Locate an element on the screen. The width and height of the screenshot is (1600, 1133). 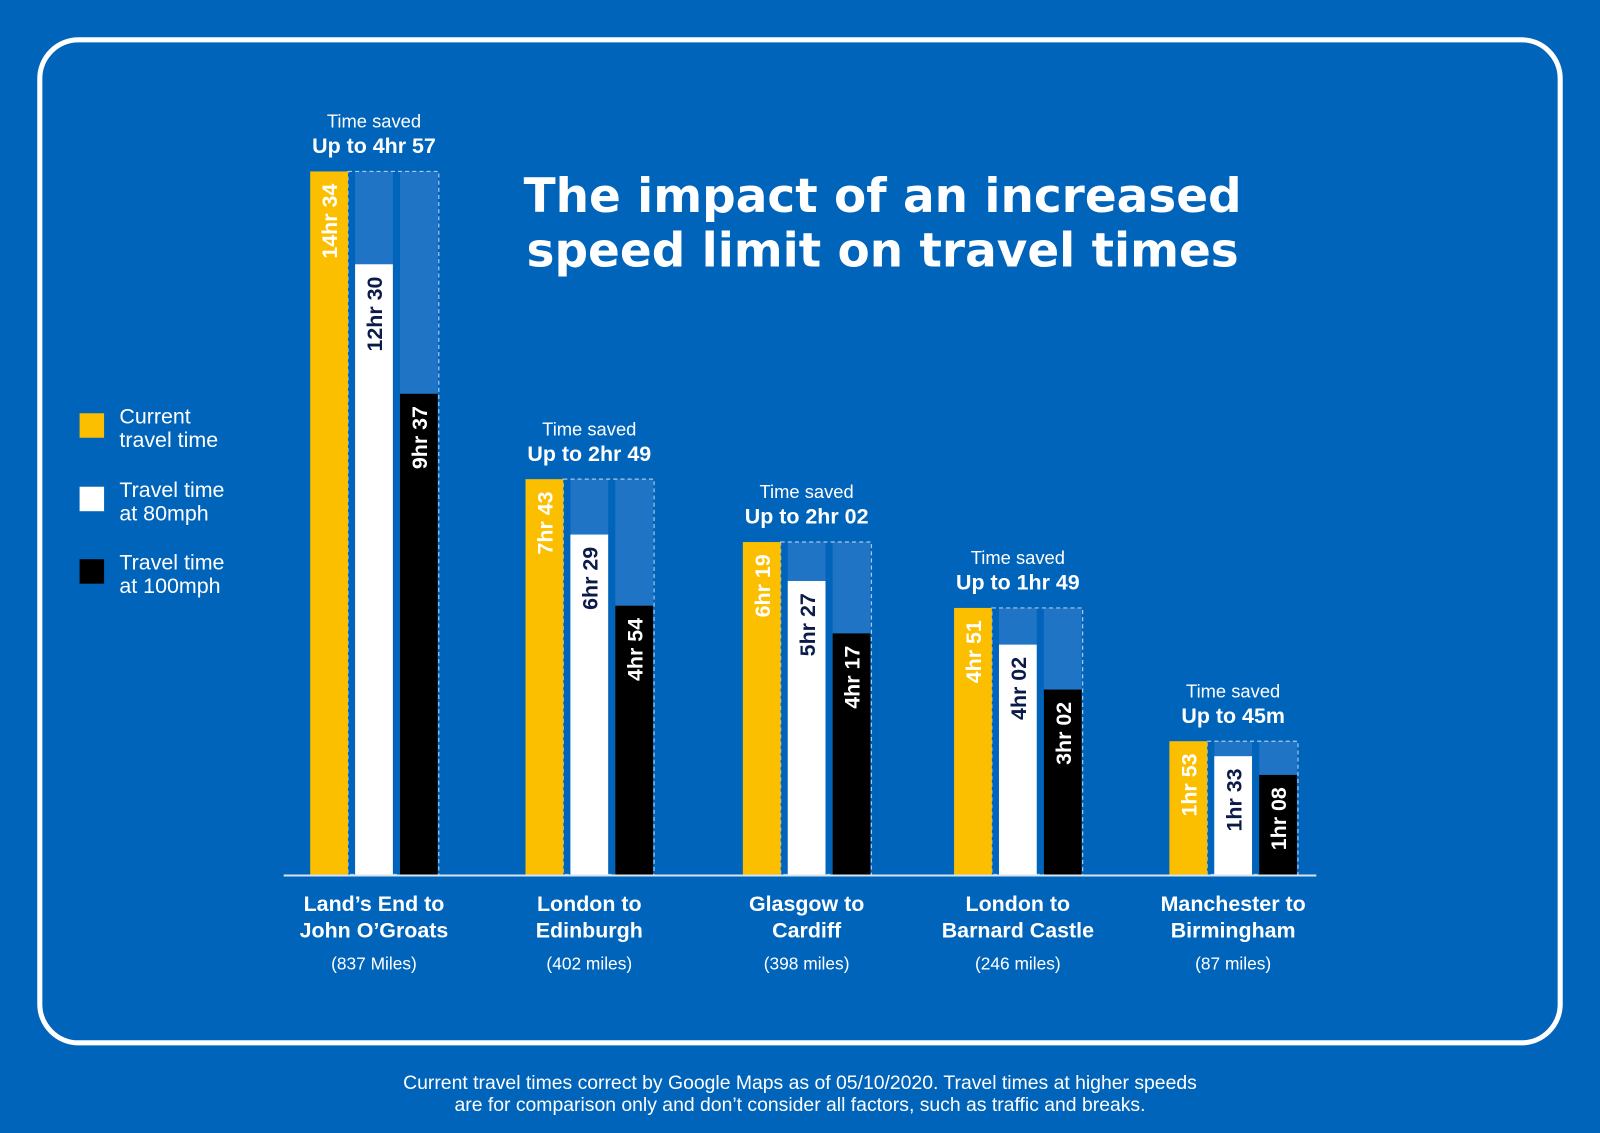
bar-group: 6hr 19 5hr 27 4hr 17 Time saved Up to 2hr 02 is located at coordinates (807, 678).